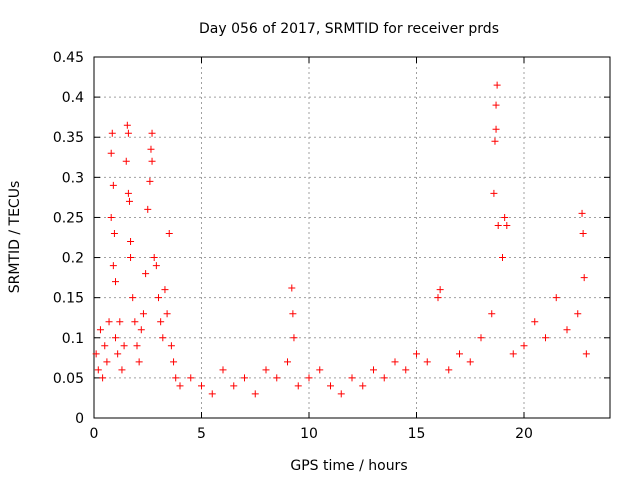  I want to click on x-tick-label: 10, so click(309, 434).